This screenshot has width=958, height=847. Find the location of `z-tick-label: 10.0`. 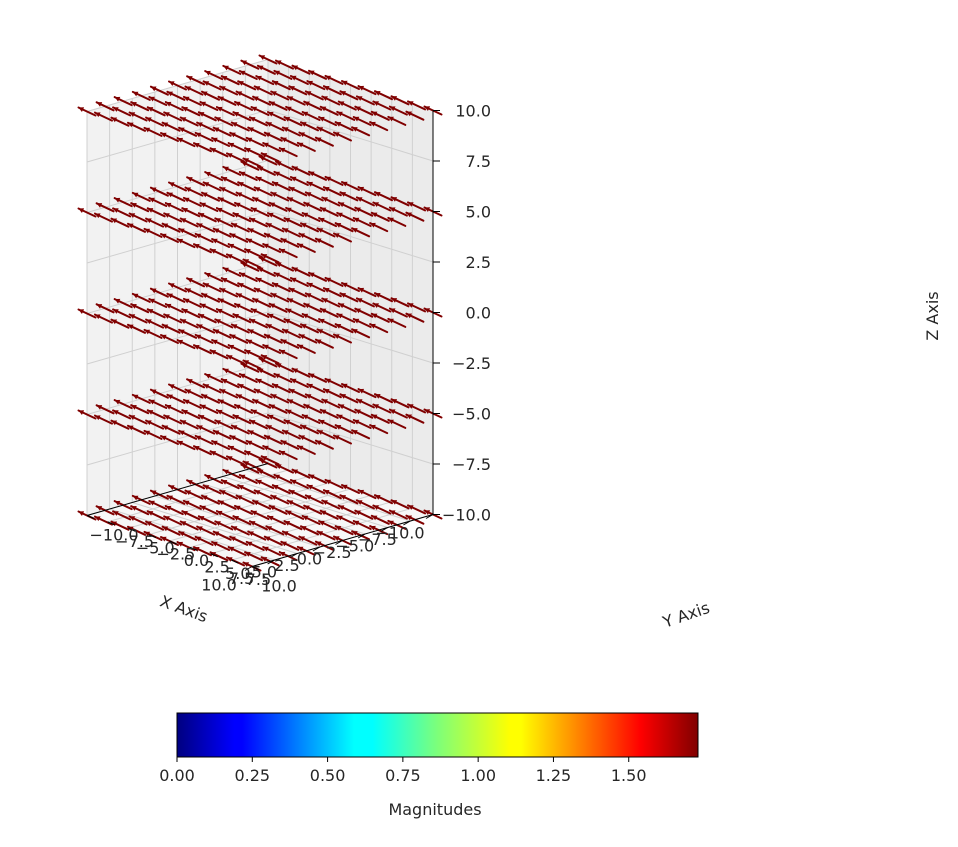

z-tick-label: 10.0 is located at coordinates (473, 111).